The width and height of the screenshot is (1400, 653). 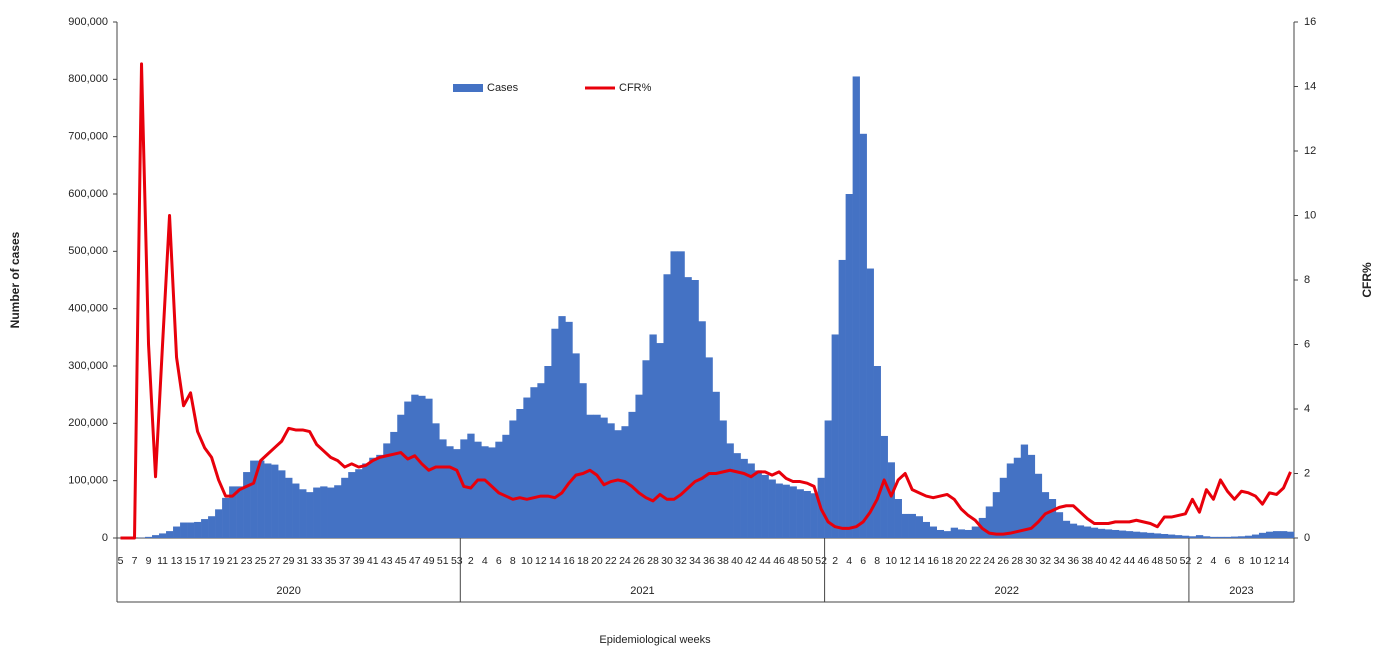 I want to click on x-tick-label: 46, so click(x=779, y=561).